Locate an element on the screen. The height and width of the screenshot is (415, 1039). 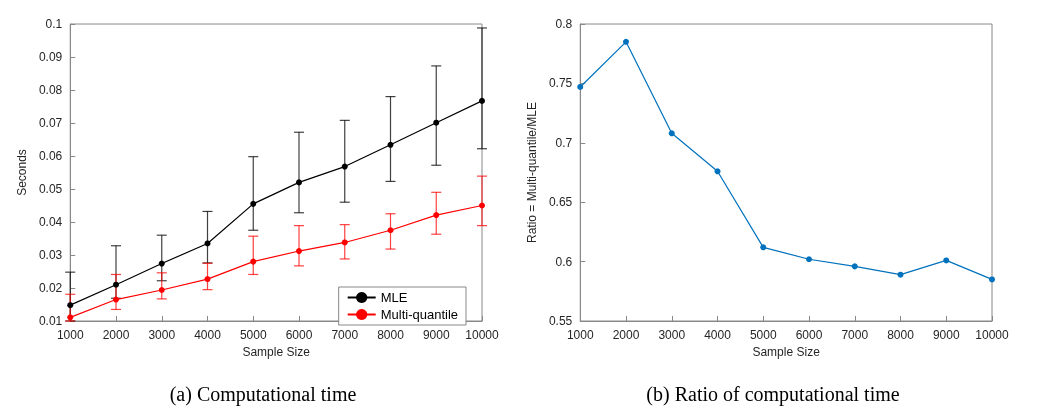
y-tick-label: 0.07 is located at coordinates (50, 123).